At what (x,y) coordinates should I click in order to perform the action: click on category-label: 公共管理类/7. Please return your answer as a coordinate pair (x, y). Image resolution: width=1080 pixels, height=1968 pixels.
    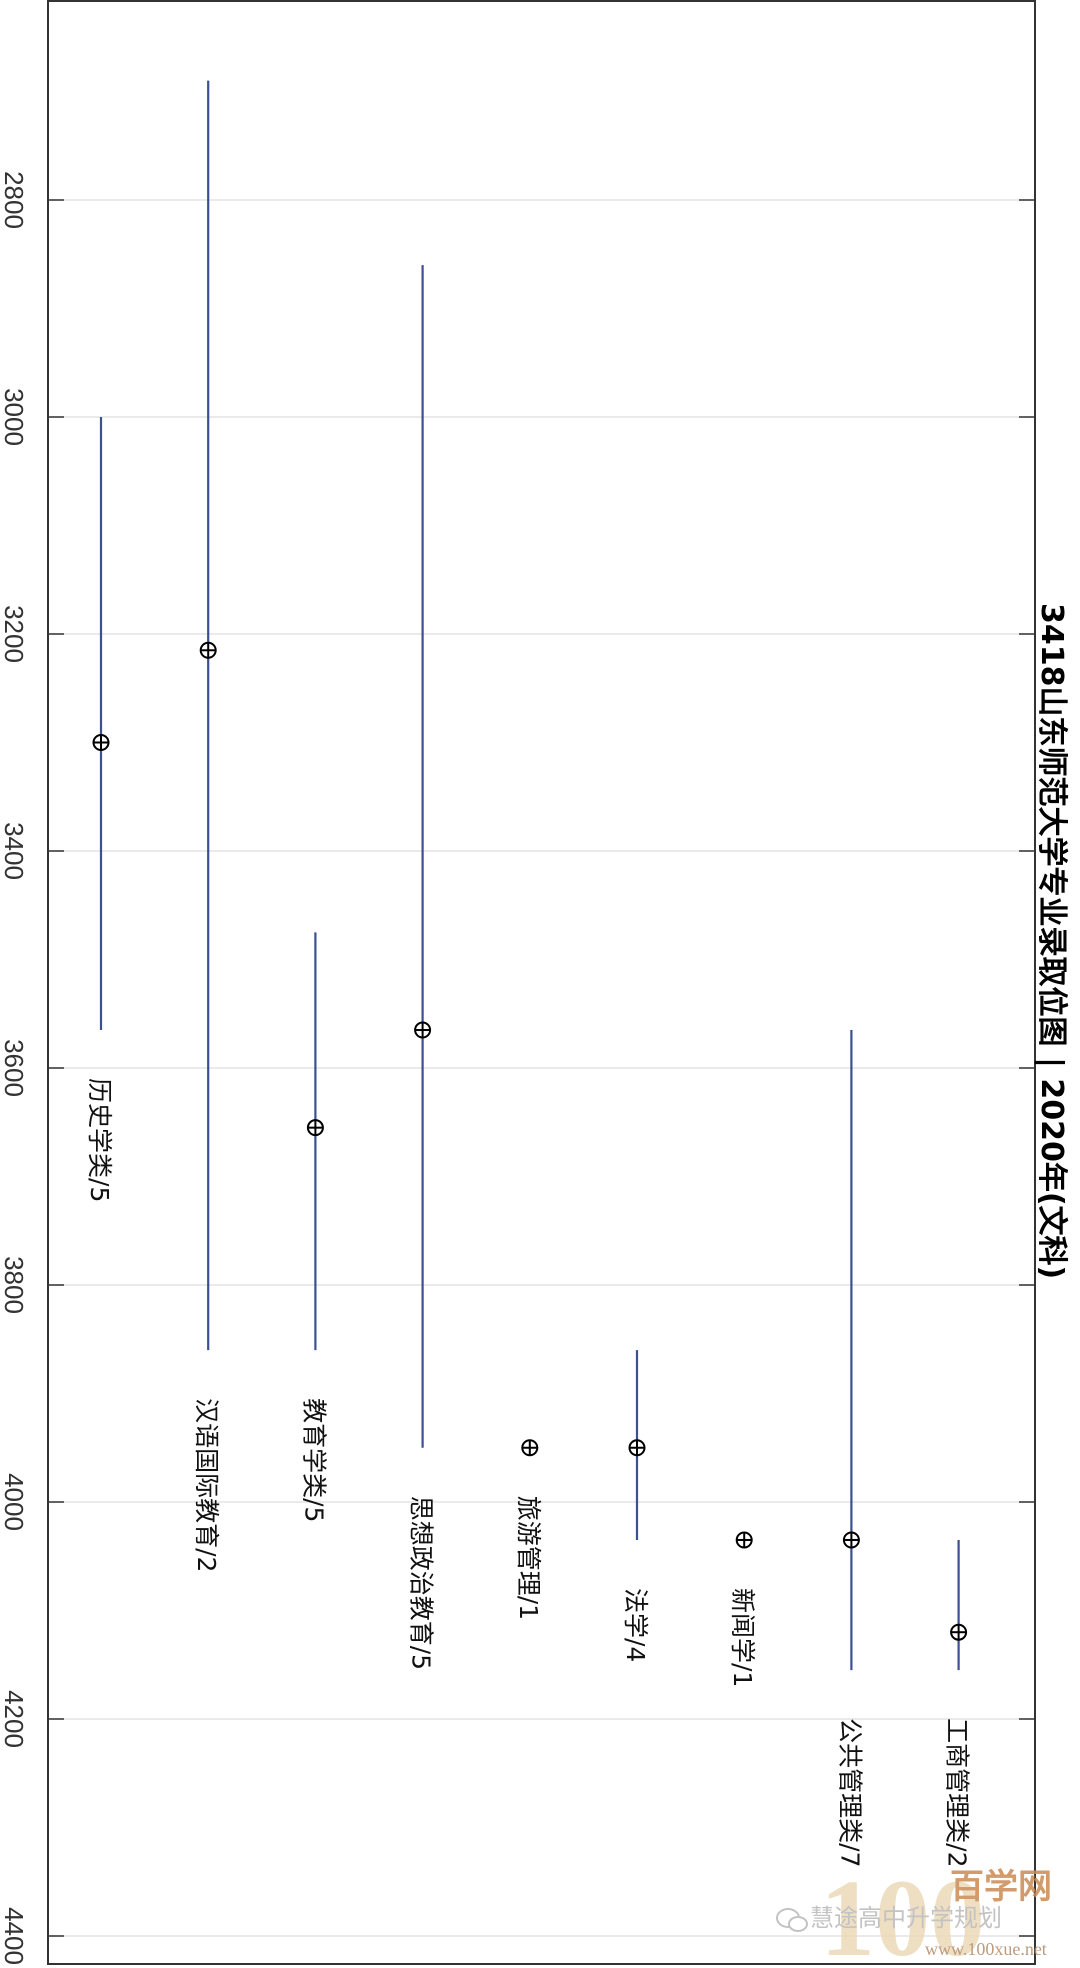
    Looking at the image, I should click on (849, 1792).